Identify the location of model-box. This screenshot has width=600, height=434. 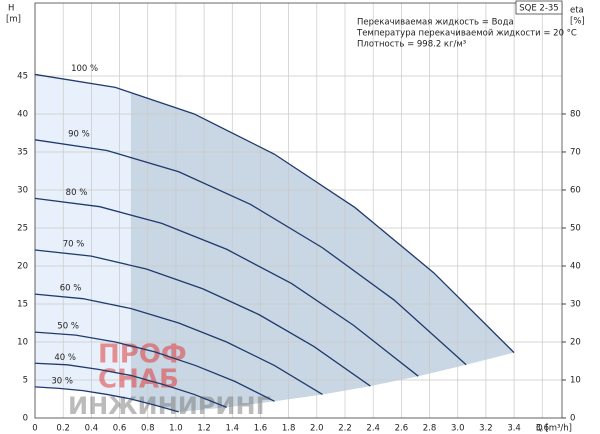
(539, 7).